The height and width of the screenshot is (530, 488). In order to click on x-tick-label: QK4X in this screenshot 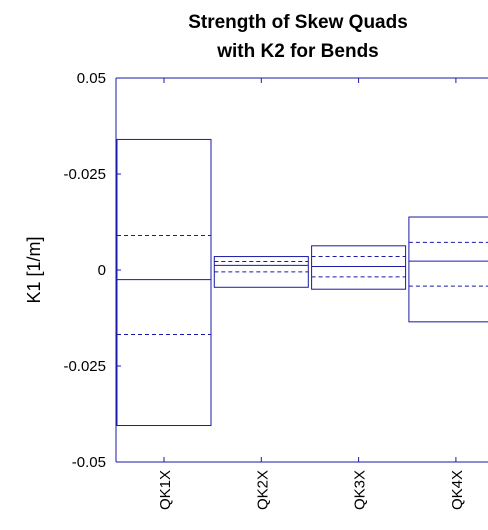, I will do `click(457, 490)`.